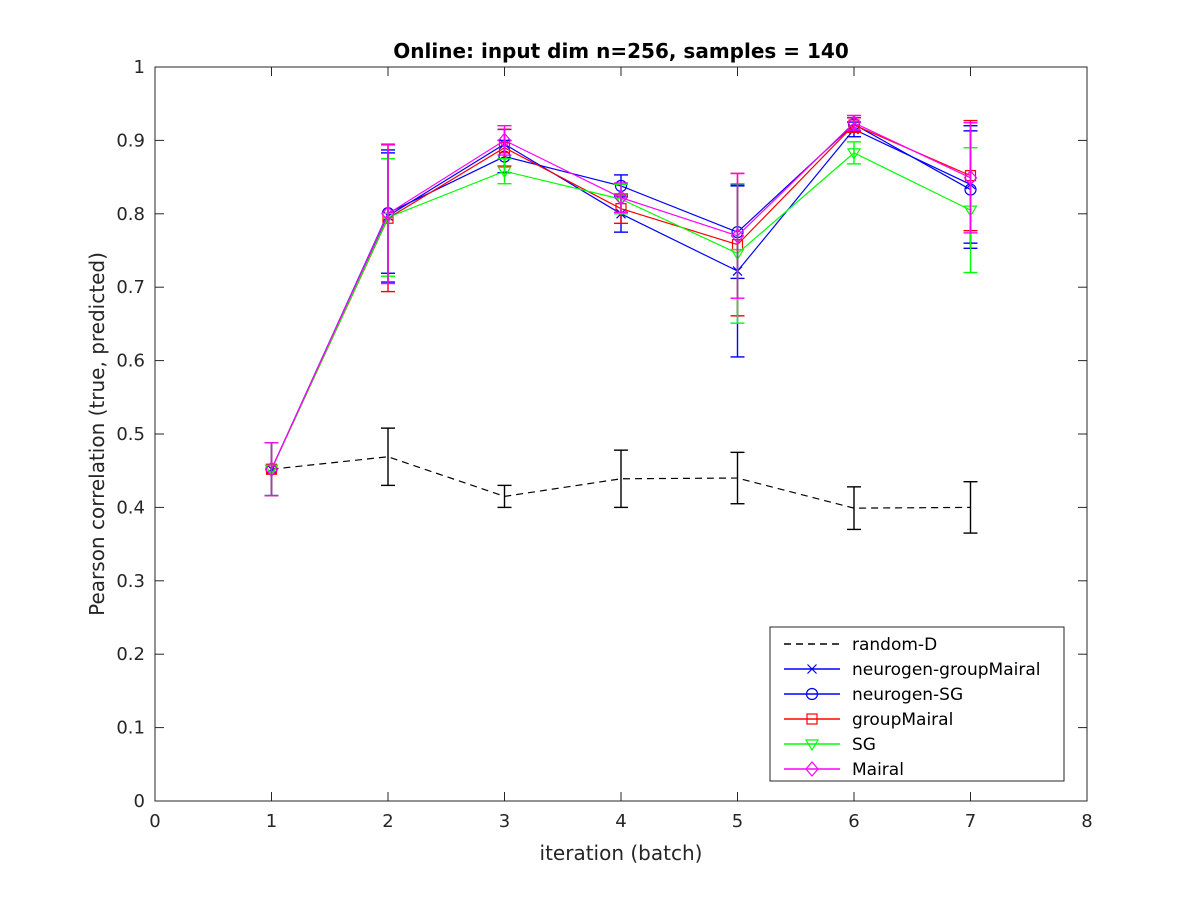  Describe the element at coordinates (97, 434) in the screenshot. I see `y-axis-label: Pearson correlation (true, predicted)` at that location.